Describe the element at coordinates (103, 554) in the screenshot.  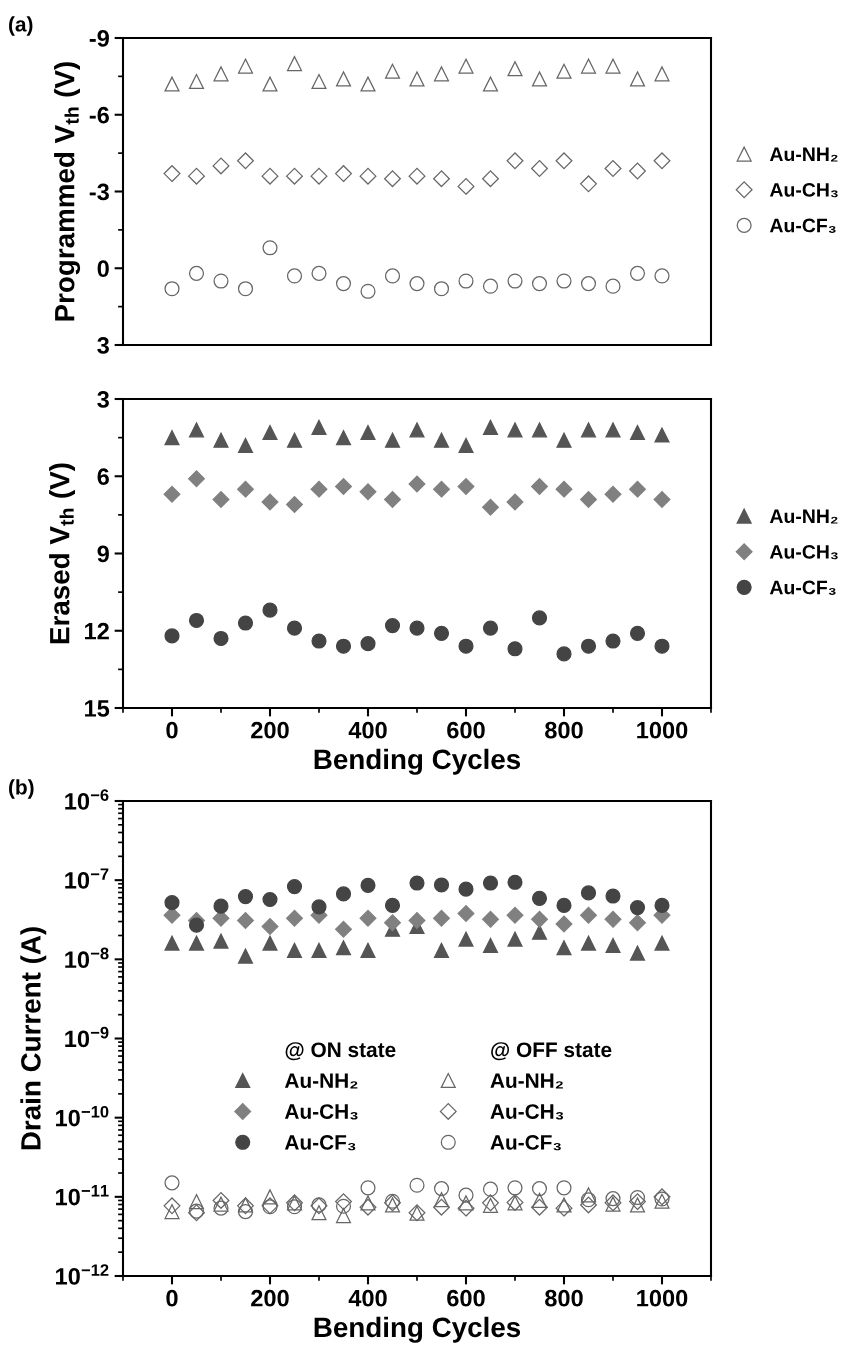
I see `y-tick-label: 9` at that location.